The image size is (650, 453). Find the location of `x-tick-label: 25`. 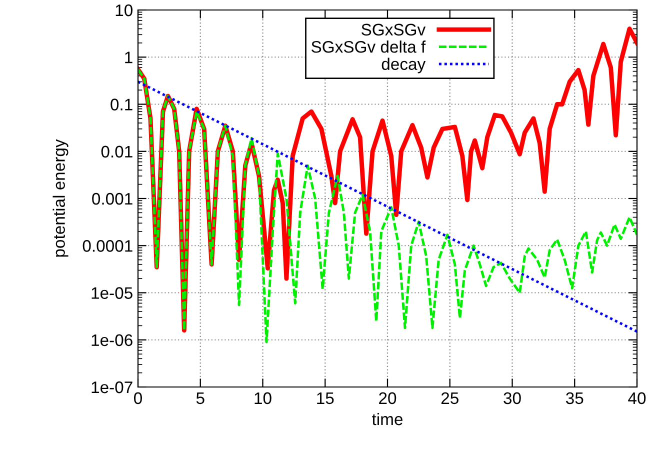

x-tick-label: 25 is located at coordinates (449, 398).